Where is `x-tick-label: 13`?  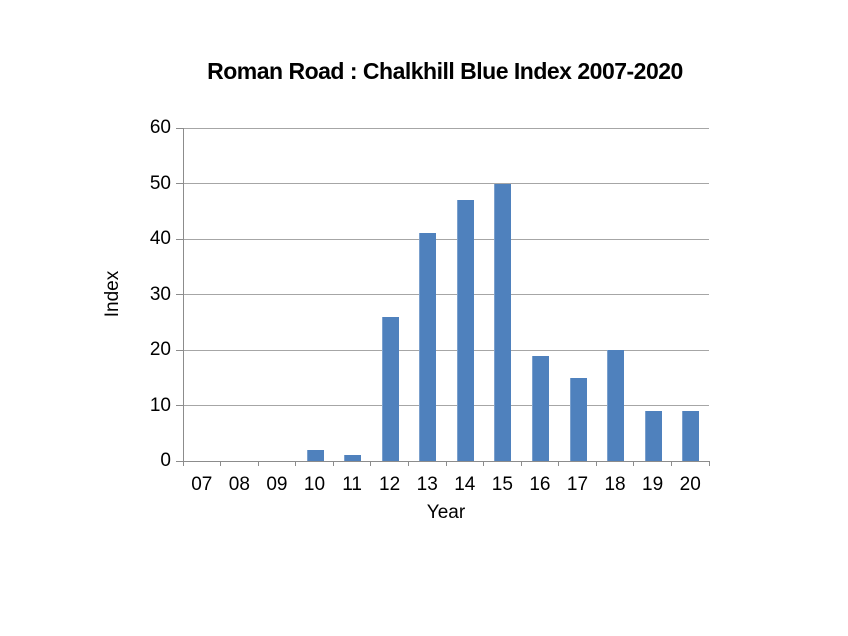
x-tick-label: 13 is located at coordinates (427, 484).